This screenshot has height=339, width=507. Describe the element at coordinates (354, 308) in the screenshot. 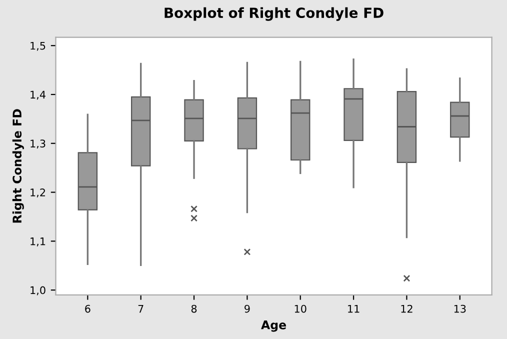

I see `x-tick-label: 11` at that location.